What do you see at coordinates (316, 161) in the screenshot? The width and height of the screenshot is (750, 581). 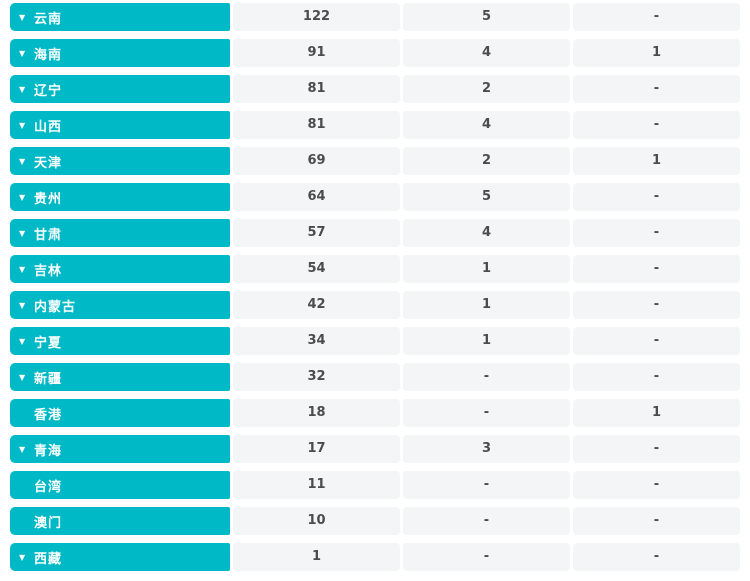 I see `value-cell-1: 69` at bounding box center [316, 161].